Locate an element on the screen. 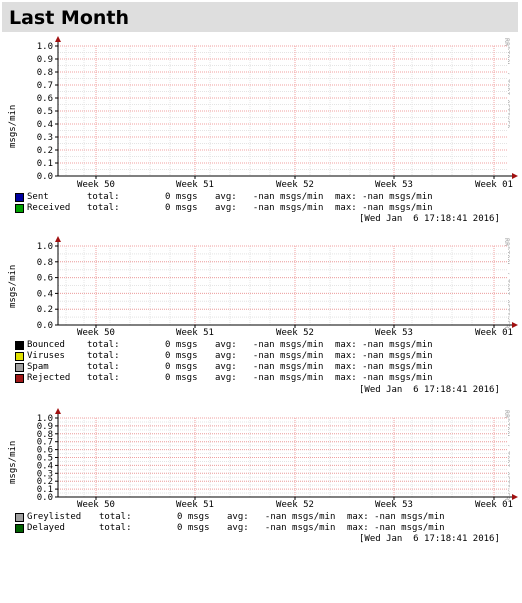  legend-series-name: Spam is located at coordinates (38, 367).